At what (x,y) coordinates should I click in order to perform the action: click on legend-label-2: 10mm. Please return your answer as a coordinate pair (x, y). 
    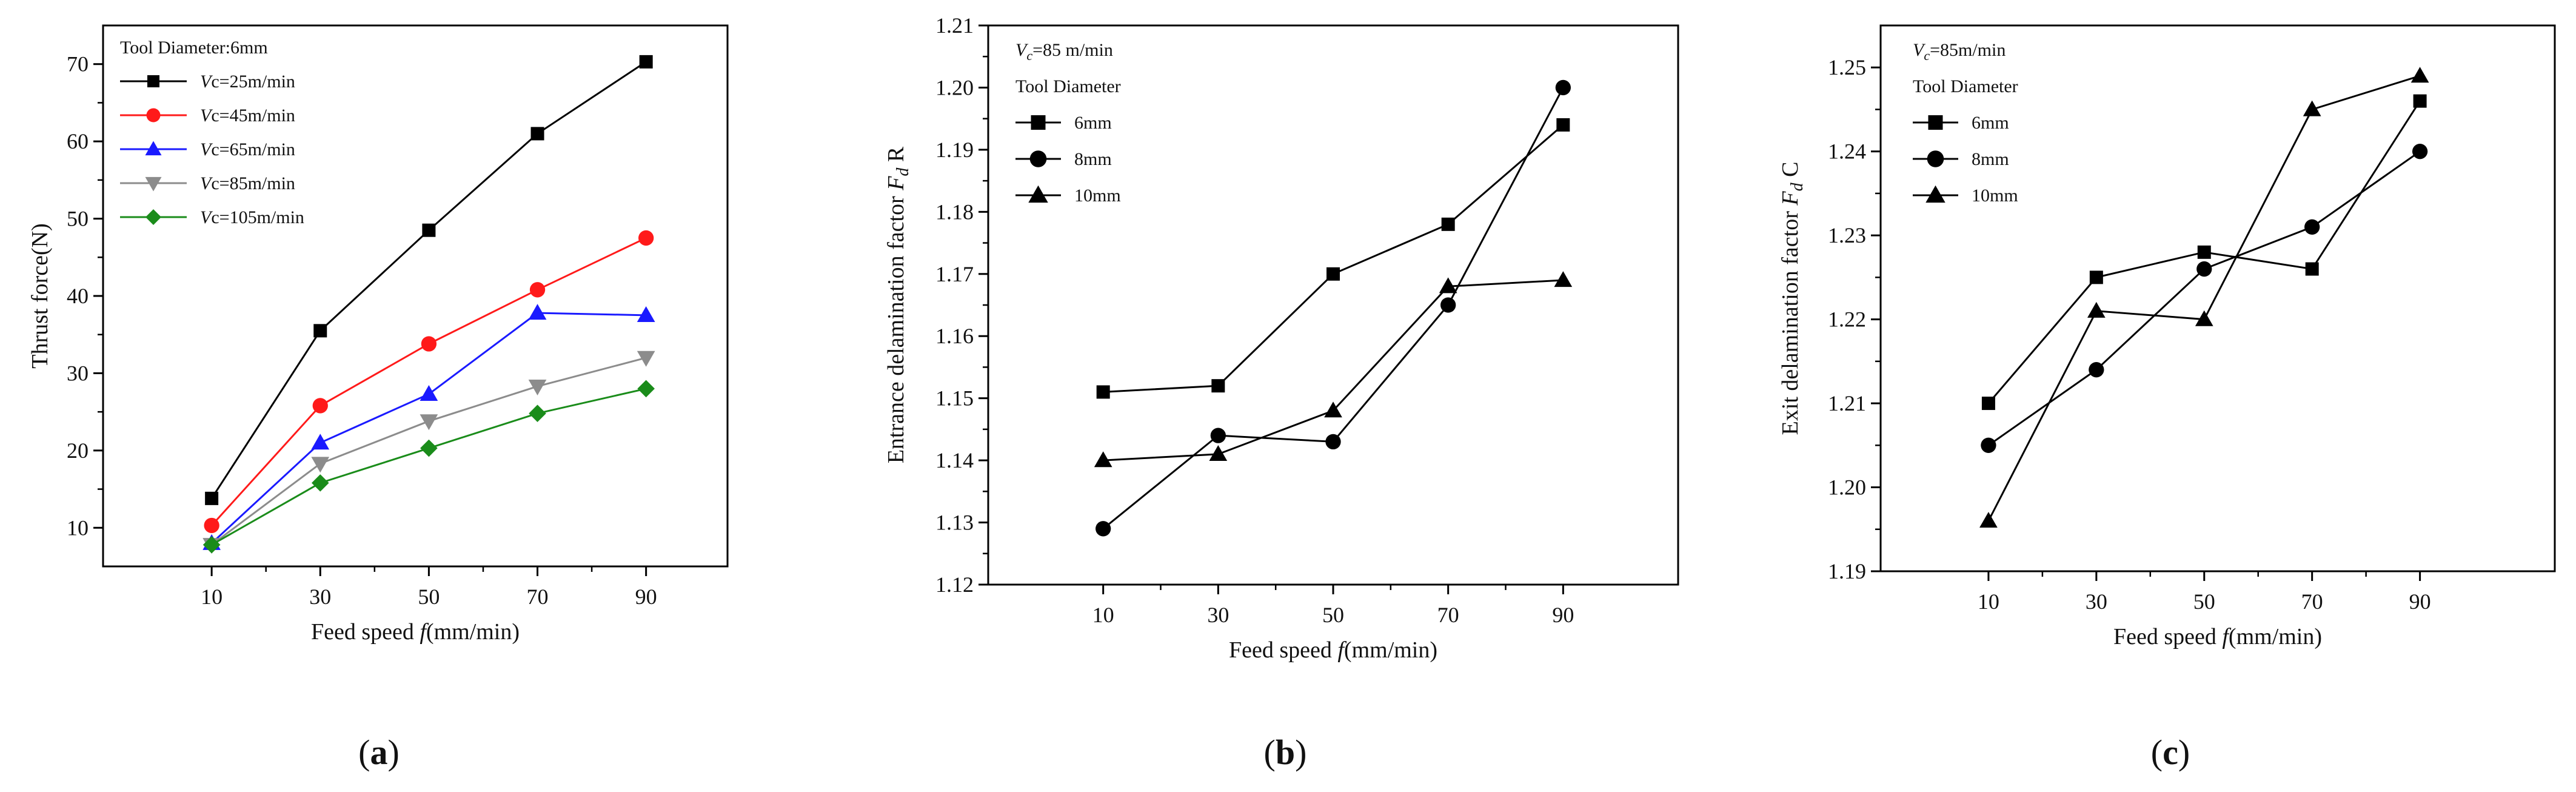
    Looking at the image, I should click on (1995, 196).